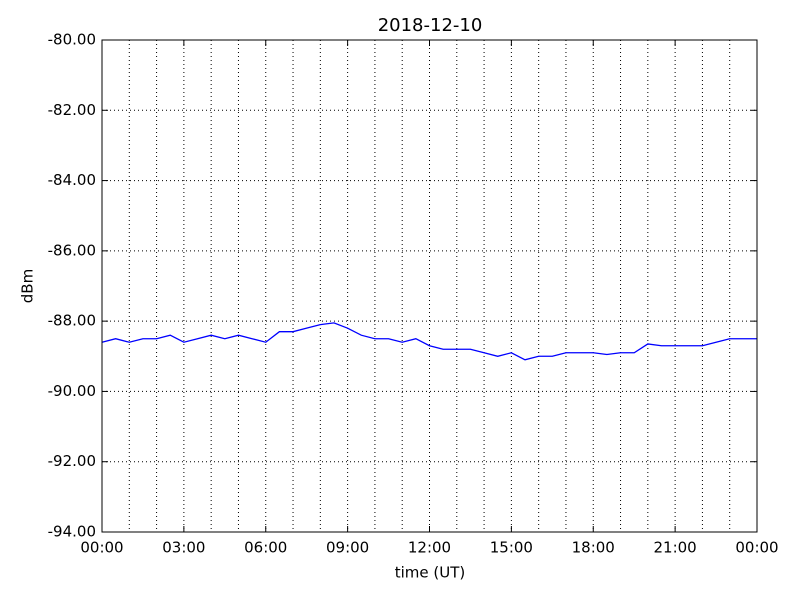  I want to click on chart-title: 2018-12-10, so click(430, 25).